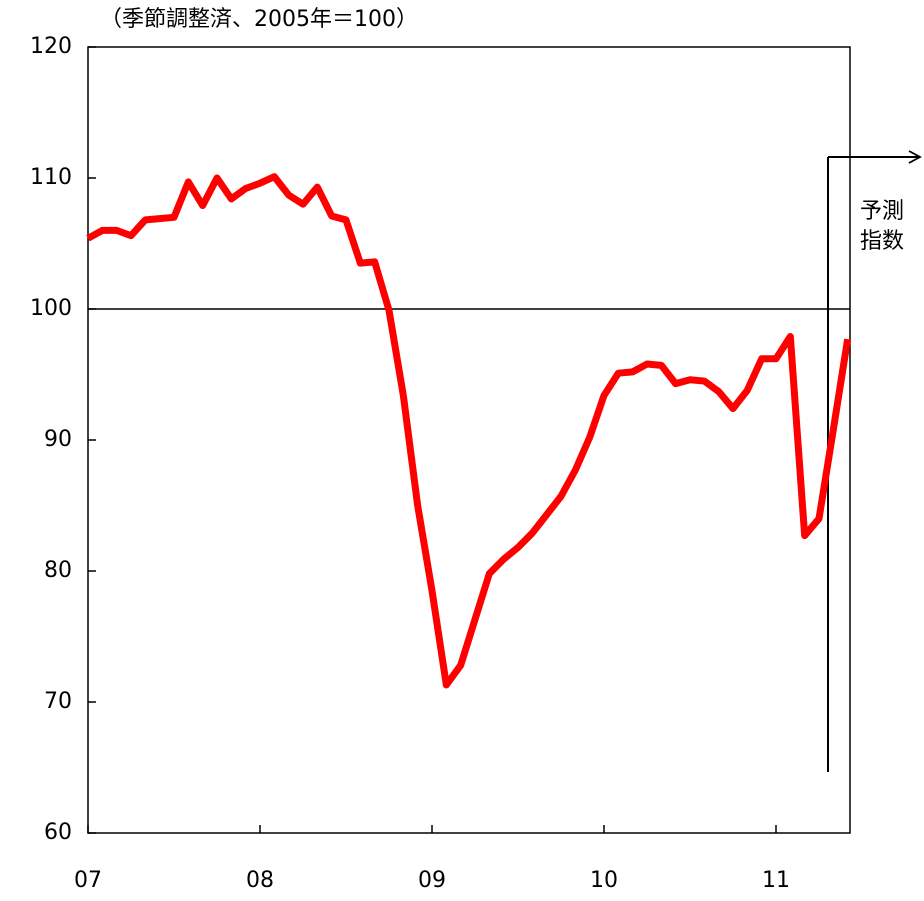  Describe the element at coordinates (604, 880) in the screenshot. I see `x-tick-label: 10` at that location.